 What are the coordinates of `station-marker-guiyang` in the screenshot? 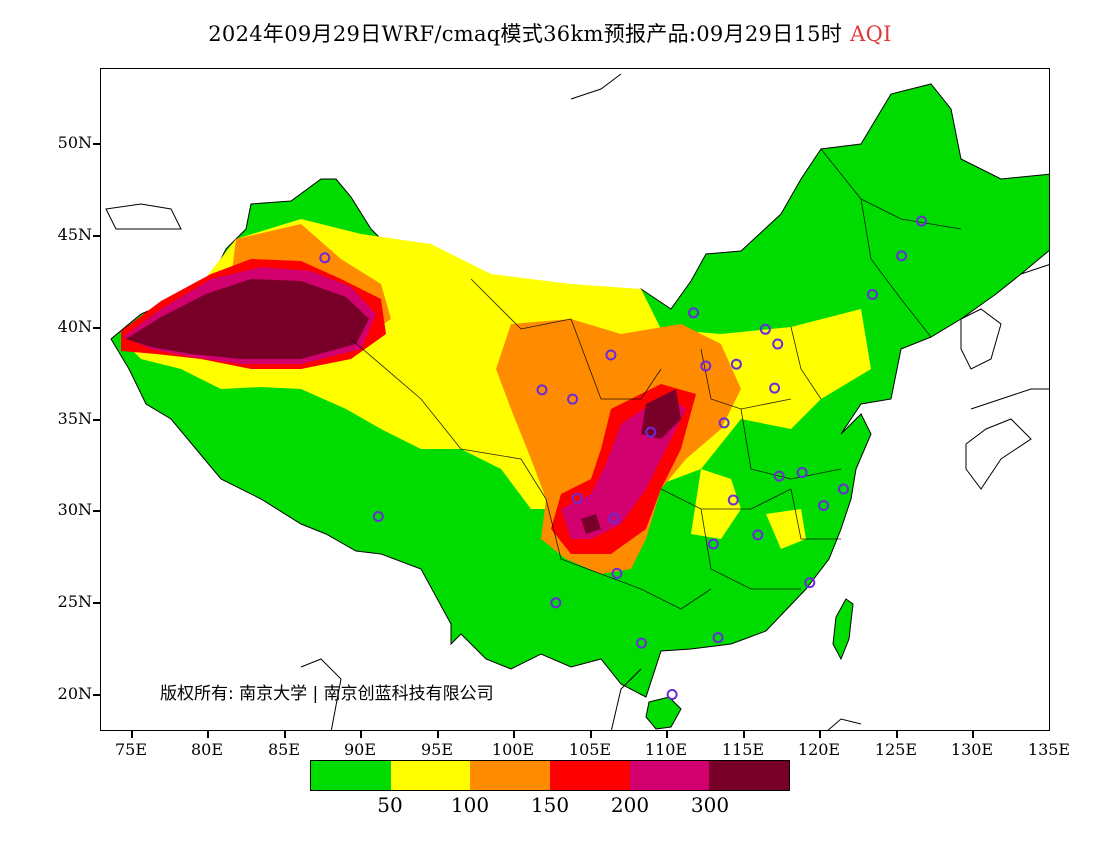 It's located at (617, 573).